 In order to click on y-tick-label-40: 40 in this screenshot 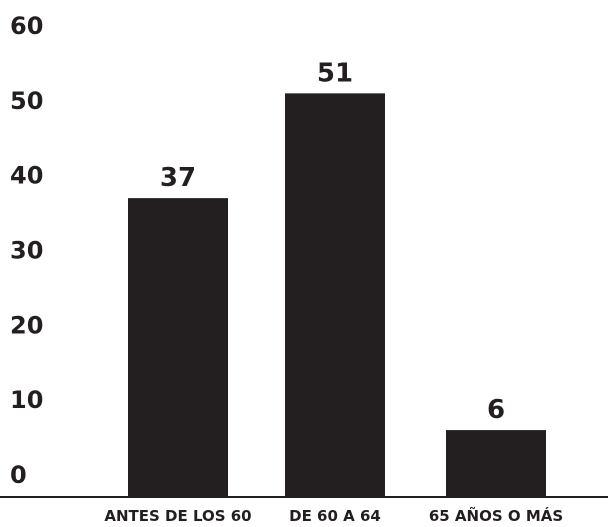, I will do `click(26, 176)`.